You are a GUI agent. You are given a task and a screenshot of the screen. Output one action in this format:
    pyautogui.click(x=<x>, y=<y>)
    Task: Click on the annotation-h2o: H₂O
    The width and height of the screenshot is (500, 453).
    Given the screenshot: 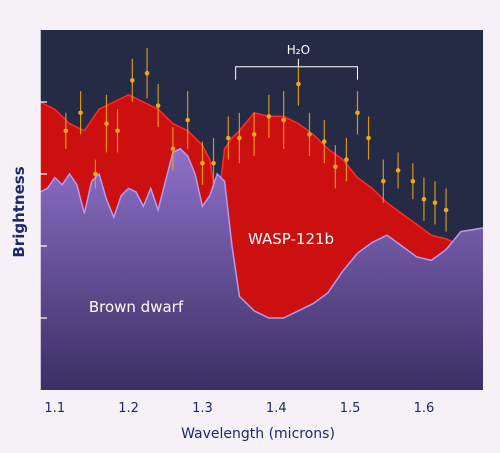 What is the action you would take?
    pyautogui.click(x=298, y=50)
    